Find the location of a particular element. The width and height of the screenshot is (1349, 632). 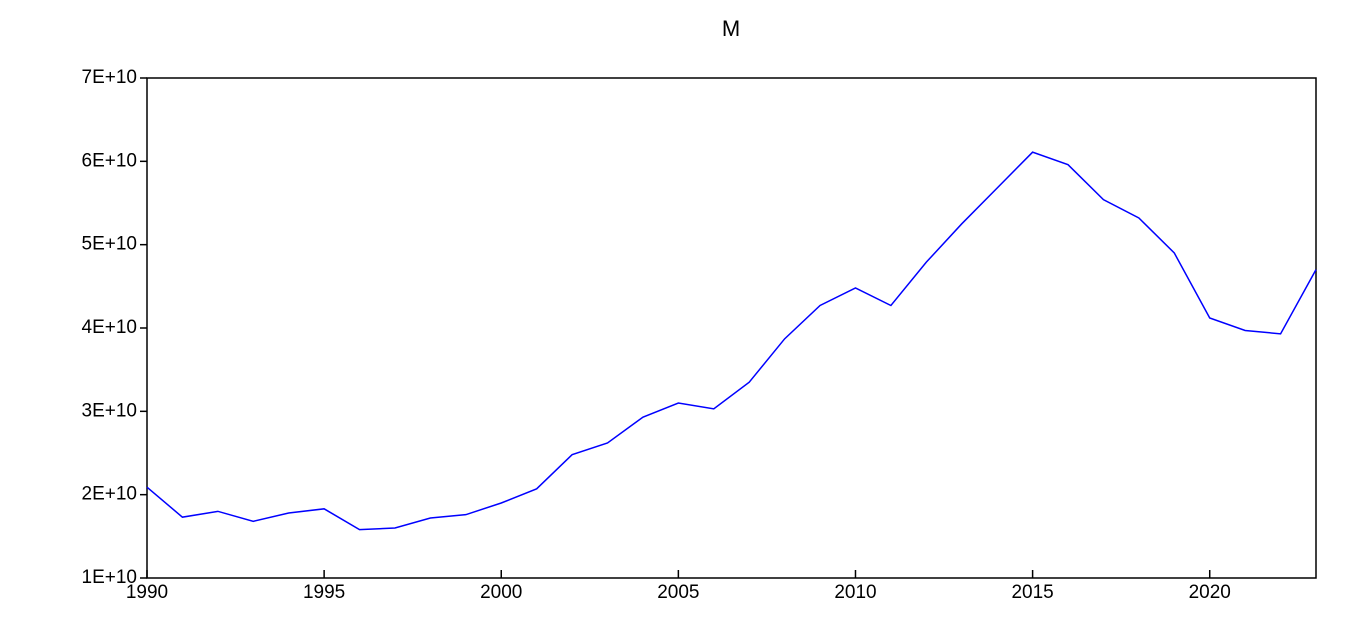

x-tick-label: 2020 is located at coordinates (1210, 592).